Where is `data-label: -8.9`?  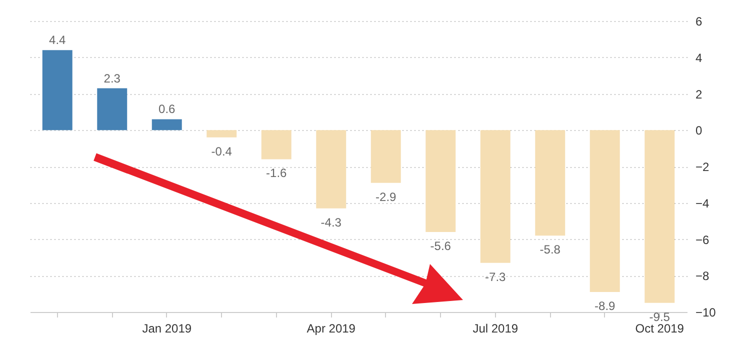 data-label: -8.9 is located at coordinates (605, 305).